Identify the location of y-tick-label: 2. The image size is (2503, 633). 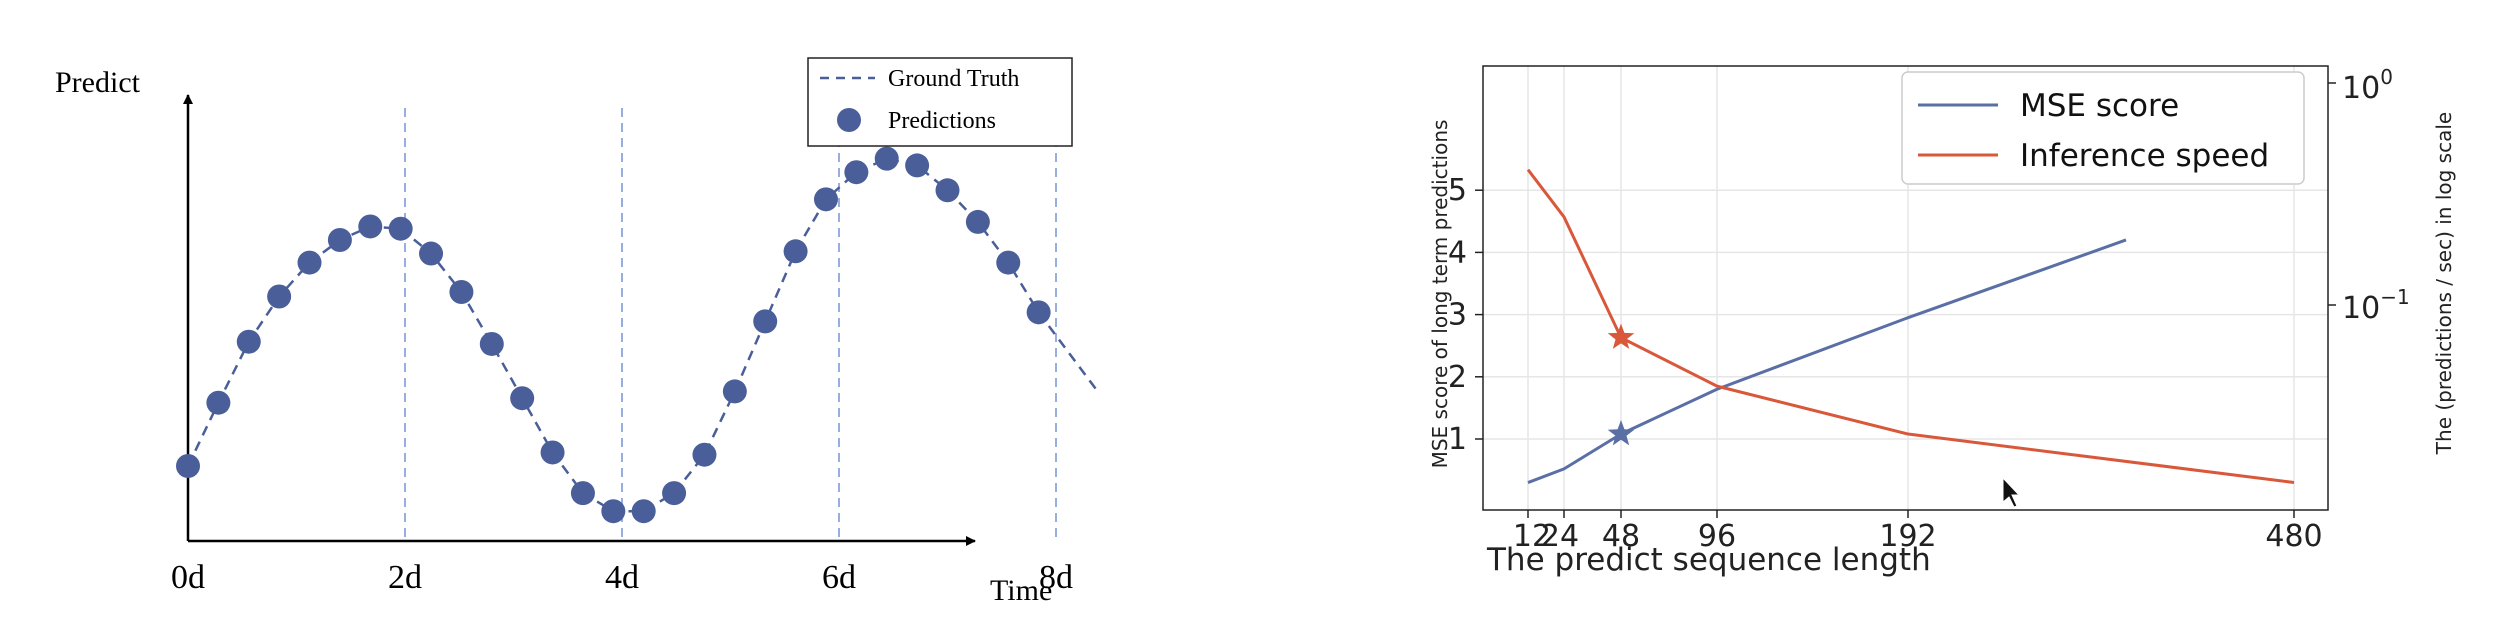
(1457, 377).